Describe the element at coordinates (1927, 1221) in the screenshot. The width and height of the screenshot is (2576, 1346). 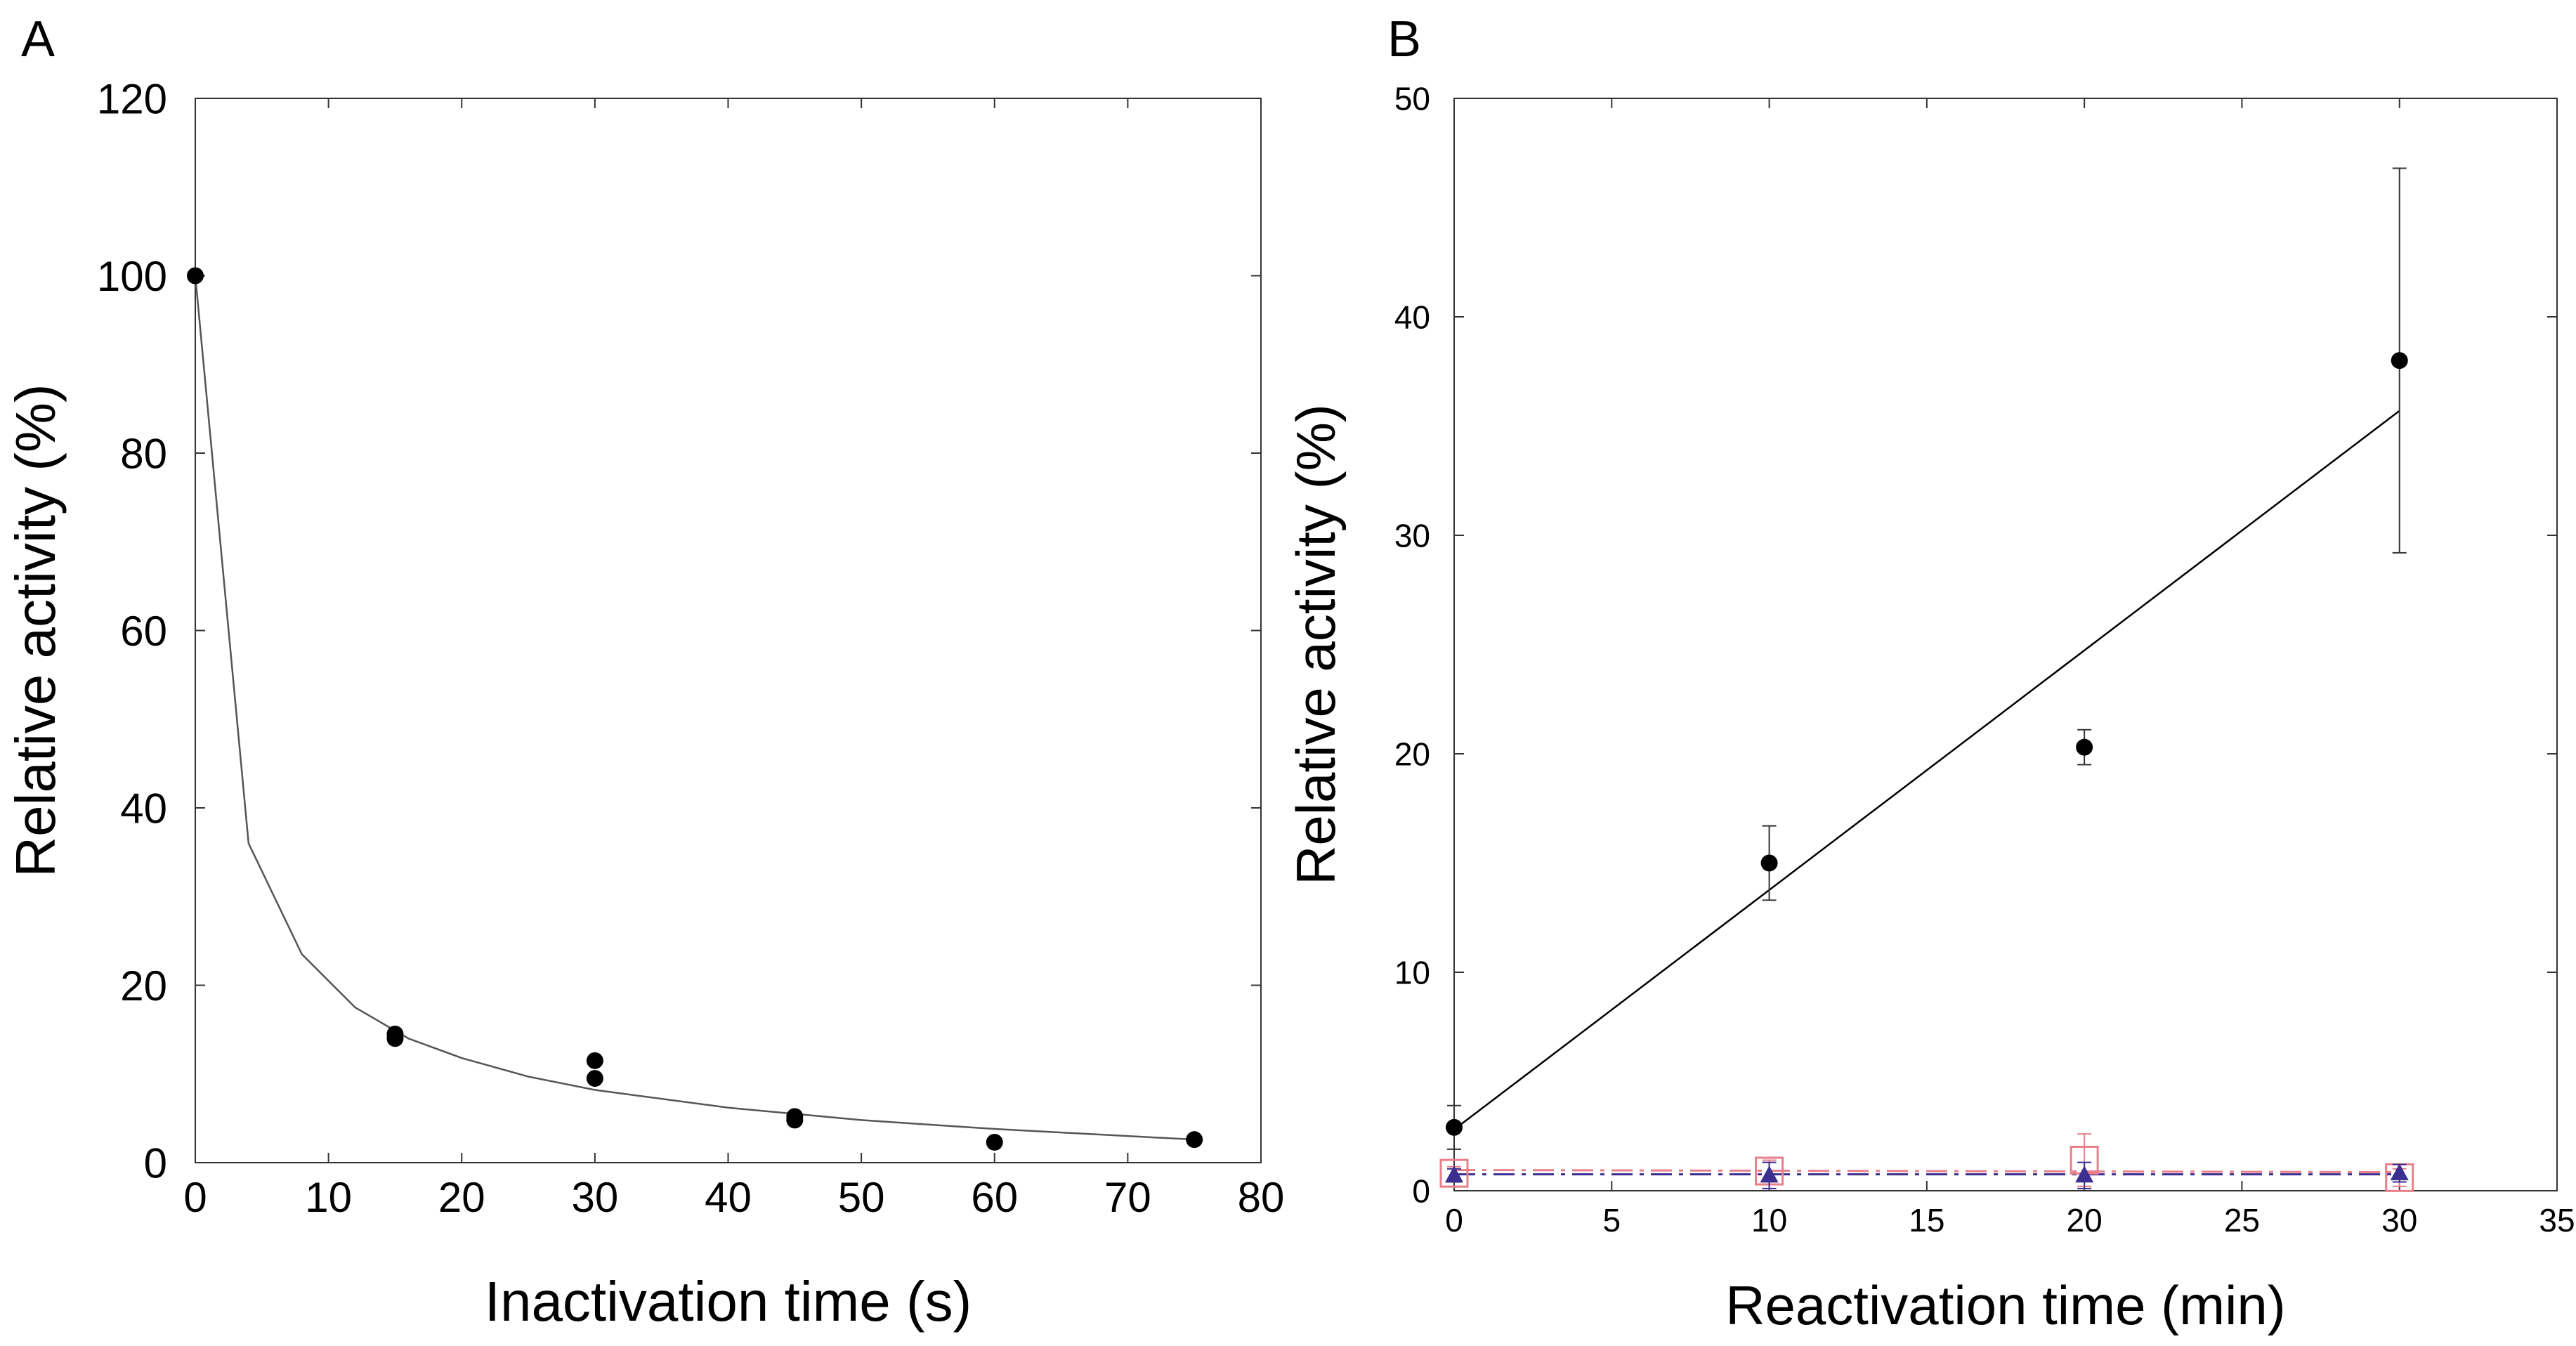
I see `panel-b-x-tick-label: 15` at that location.